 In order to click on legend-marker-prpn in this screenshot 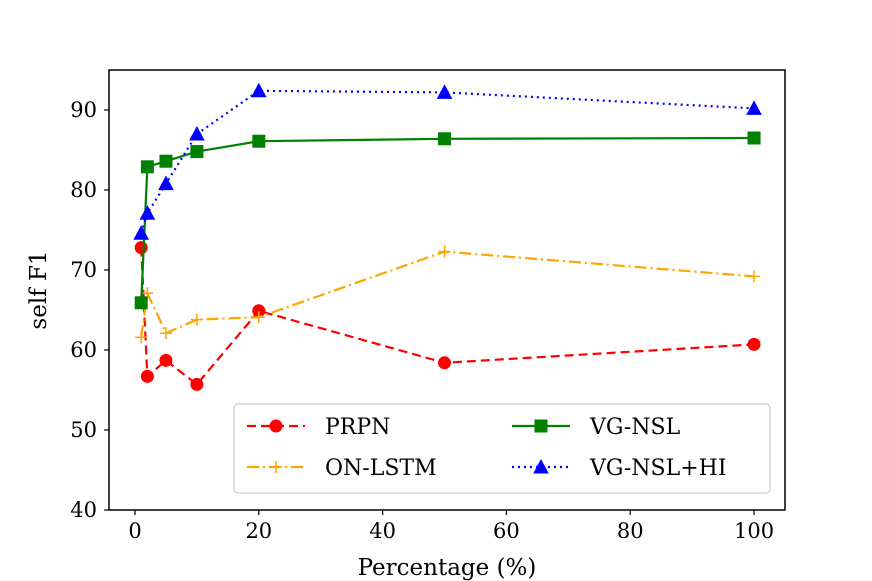, I will do `click(276, 426)`.